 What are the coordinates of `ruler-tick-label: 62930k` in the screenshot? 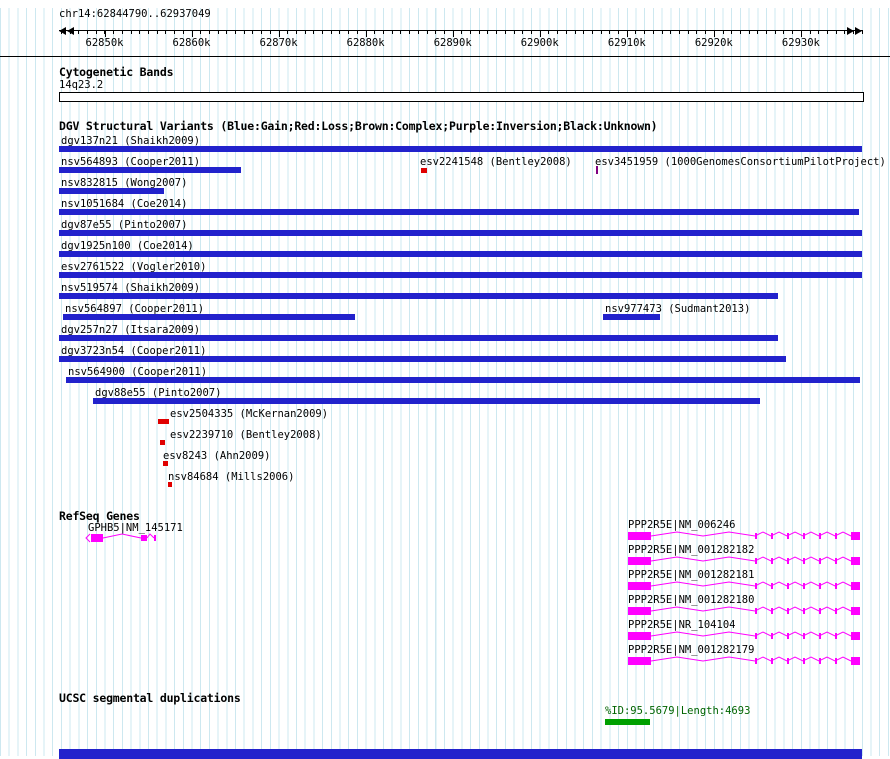 It's located at (800, 43).